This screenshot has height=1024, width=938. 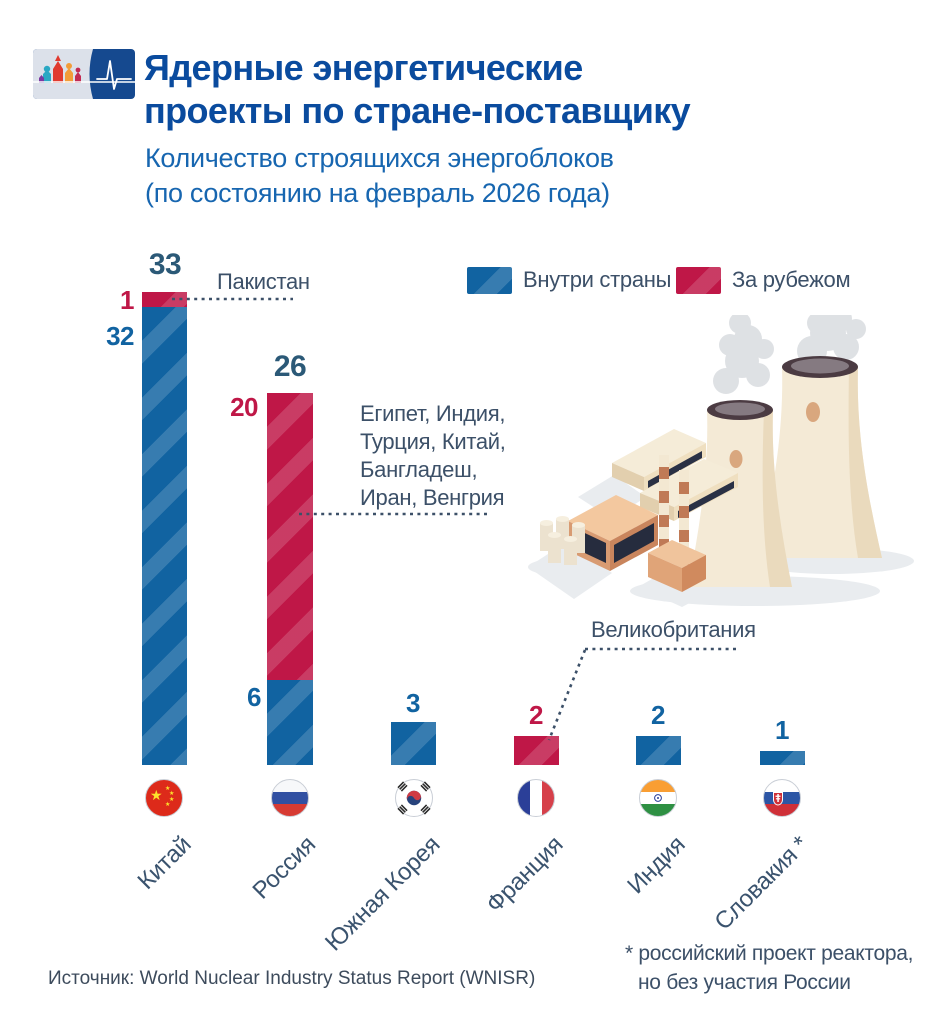 I want to click on bar-southkorea-domestic, so click(x=413, y=743).